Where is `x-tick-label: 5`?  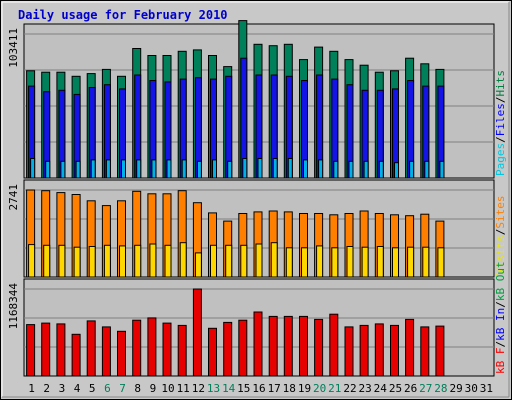
x-tick-label: 5 is located at coordinates (92, 388).